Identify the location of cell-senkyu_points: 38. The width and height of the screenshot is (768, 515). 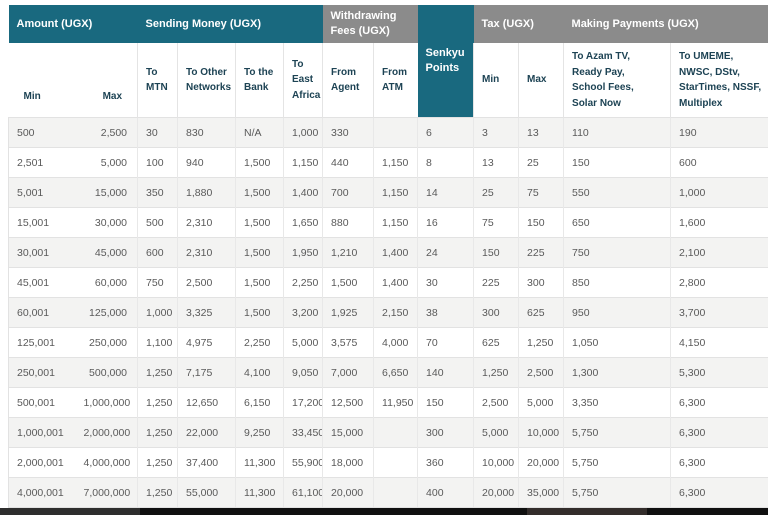
(446, 313).